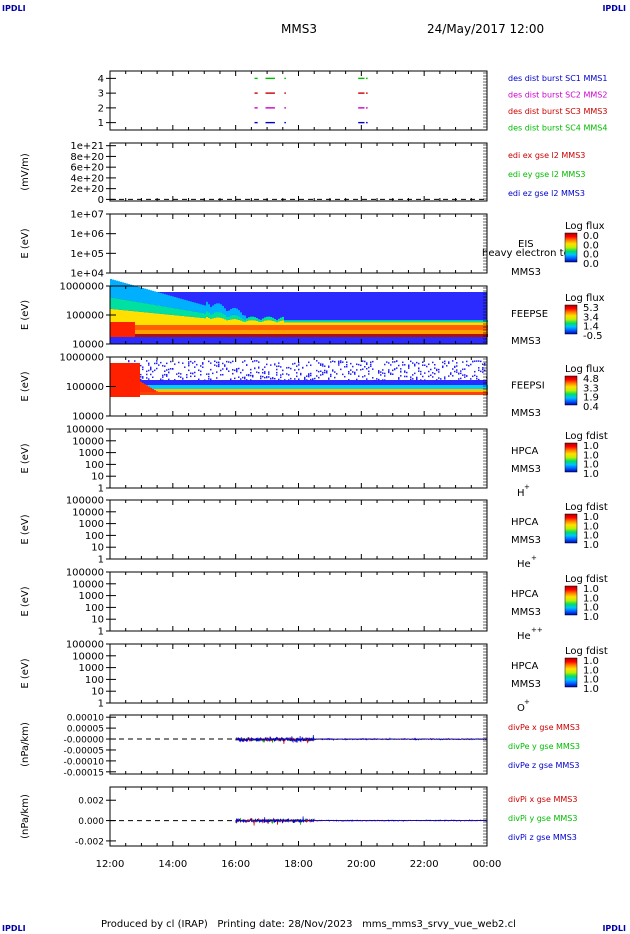  I want to click on burst-legend-item: des dist burst SC1 MMS1, so click(557, 78).